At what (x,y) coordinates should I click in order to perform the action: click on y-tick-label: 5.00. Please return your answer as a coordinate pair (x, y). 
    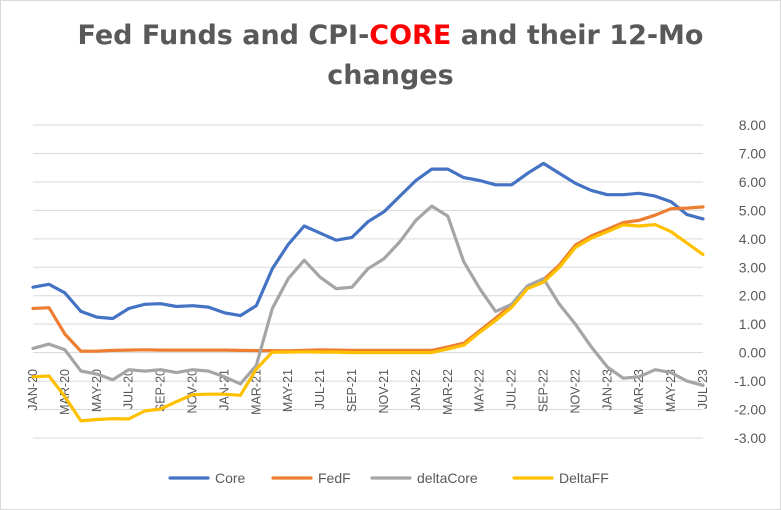
    Looking at the image, I should click on (752, 210).